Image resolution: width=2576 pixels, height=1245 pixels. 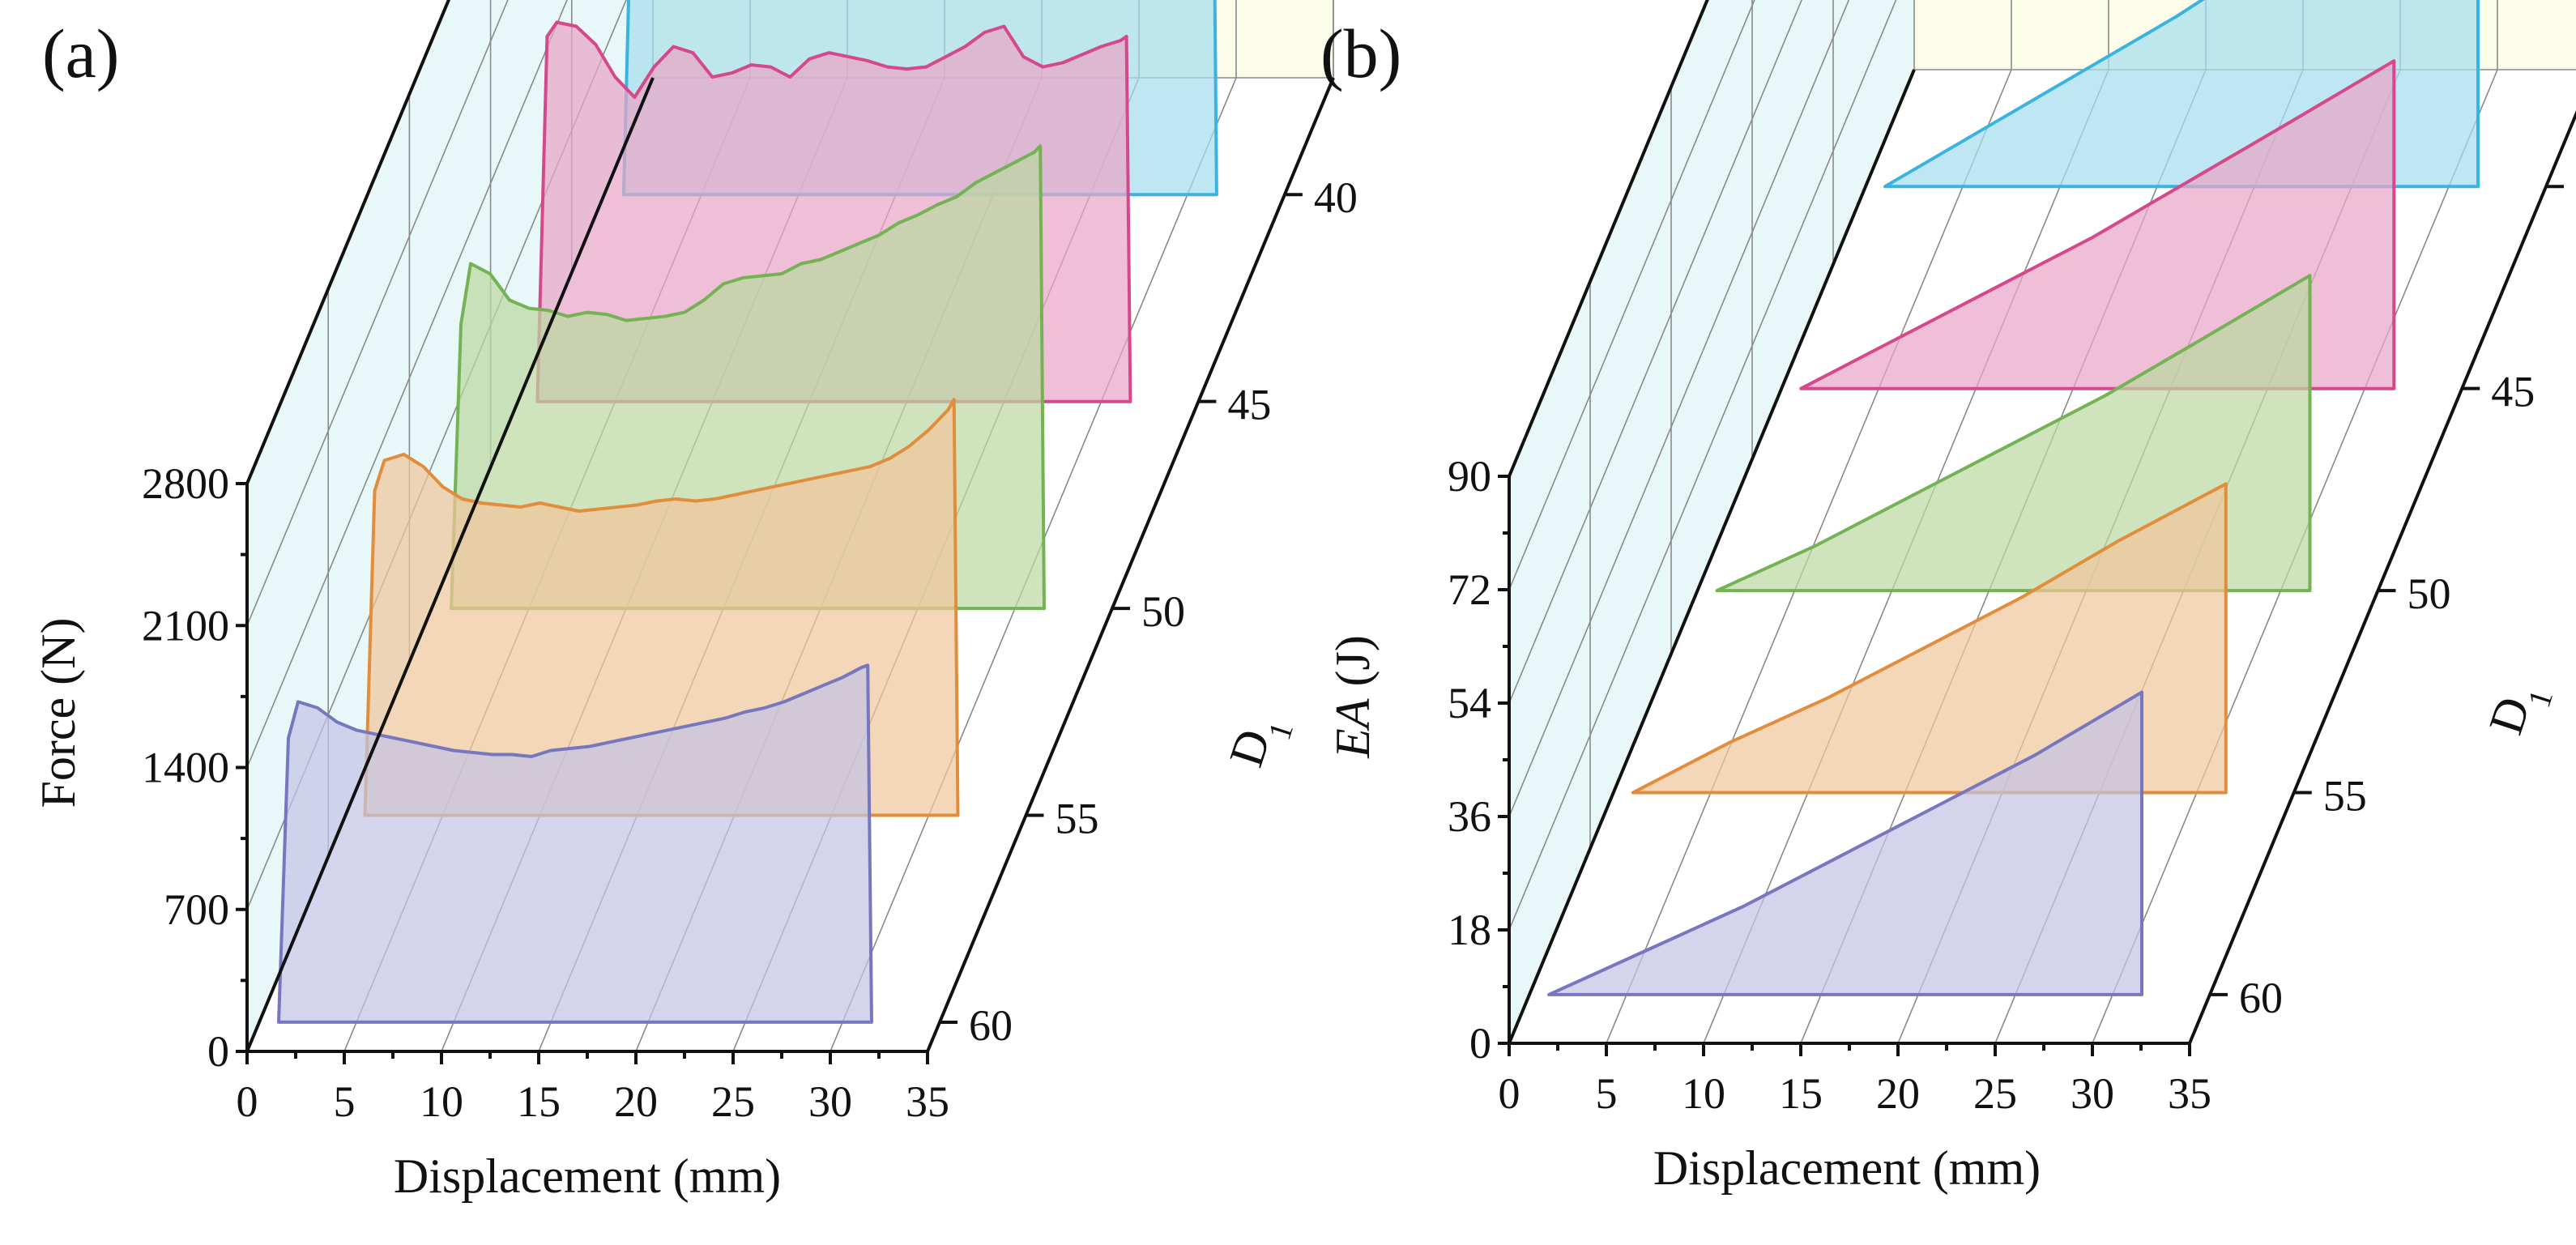 I want to click on y-tick-label: 72, so click(x=1469, y=589).